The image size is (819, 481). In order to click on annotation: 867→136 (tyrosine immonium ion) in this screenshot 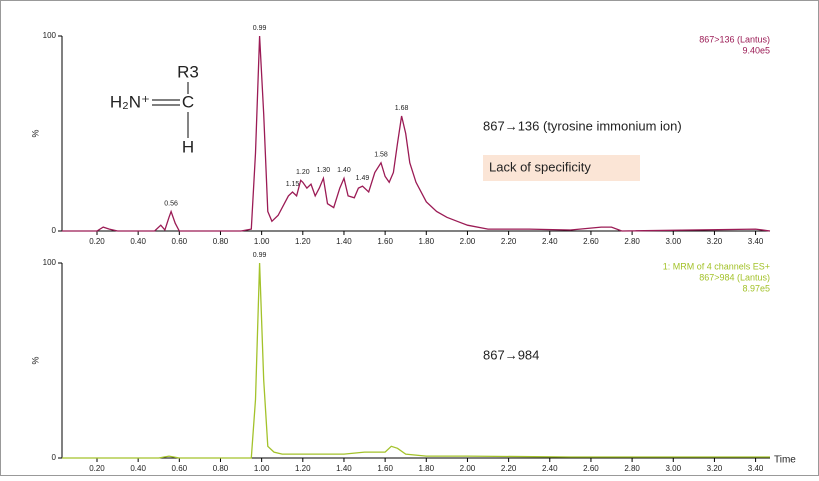, I will do `click(582, 125)`.